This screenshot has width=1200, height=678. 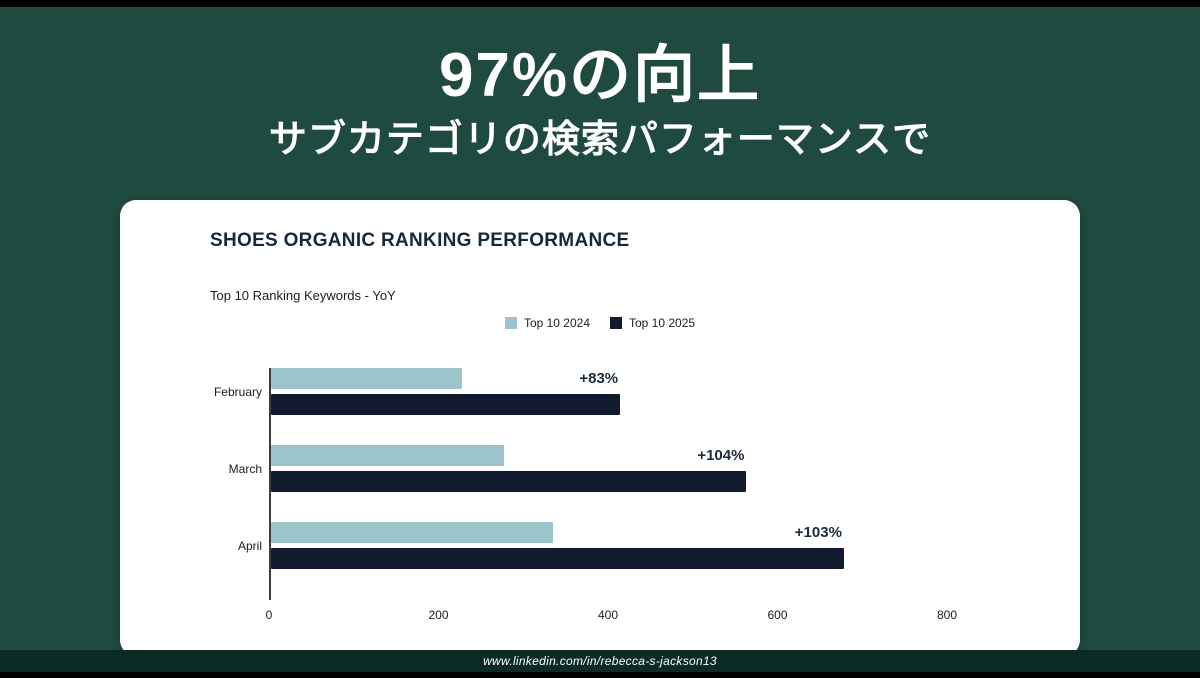 What do you see at coordinates (608, 615) in the screenshot?
I see `x-tick-label: 400` at bounding box center [608, 615].